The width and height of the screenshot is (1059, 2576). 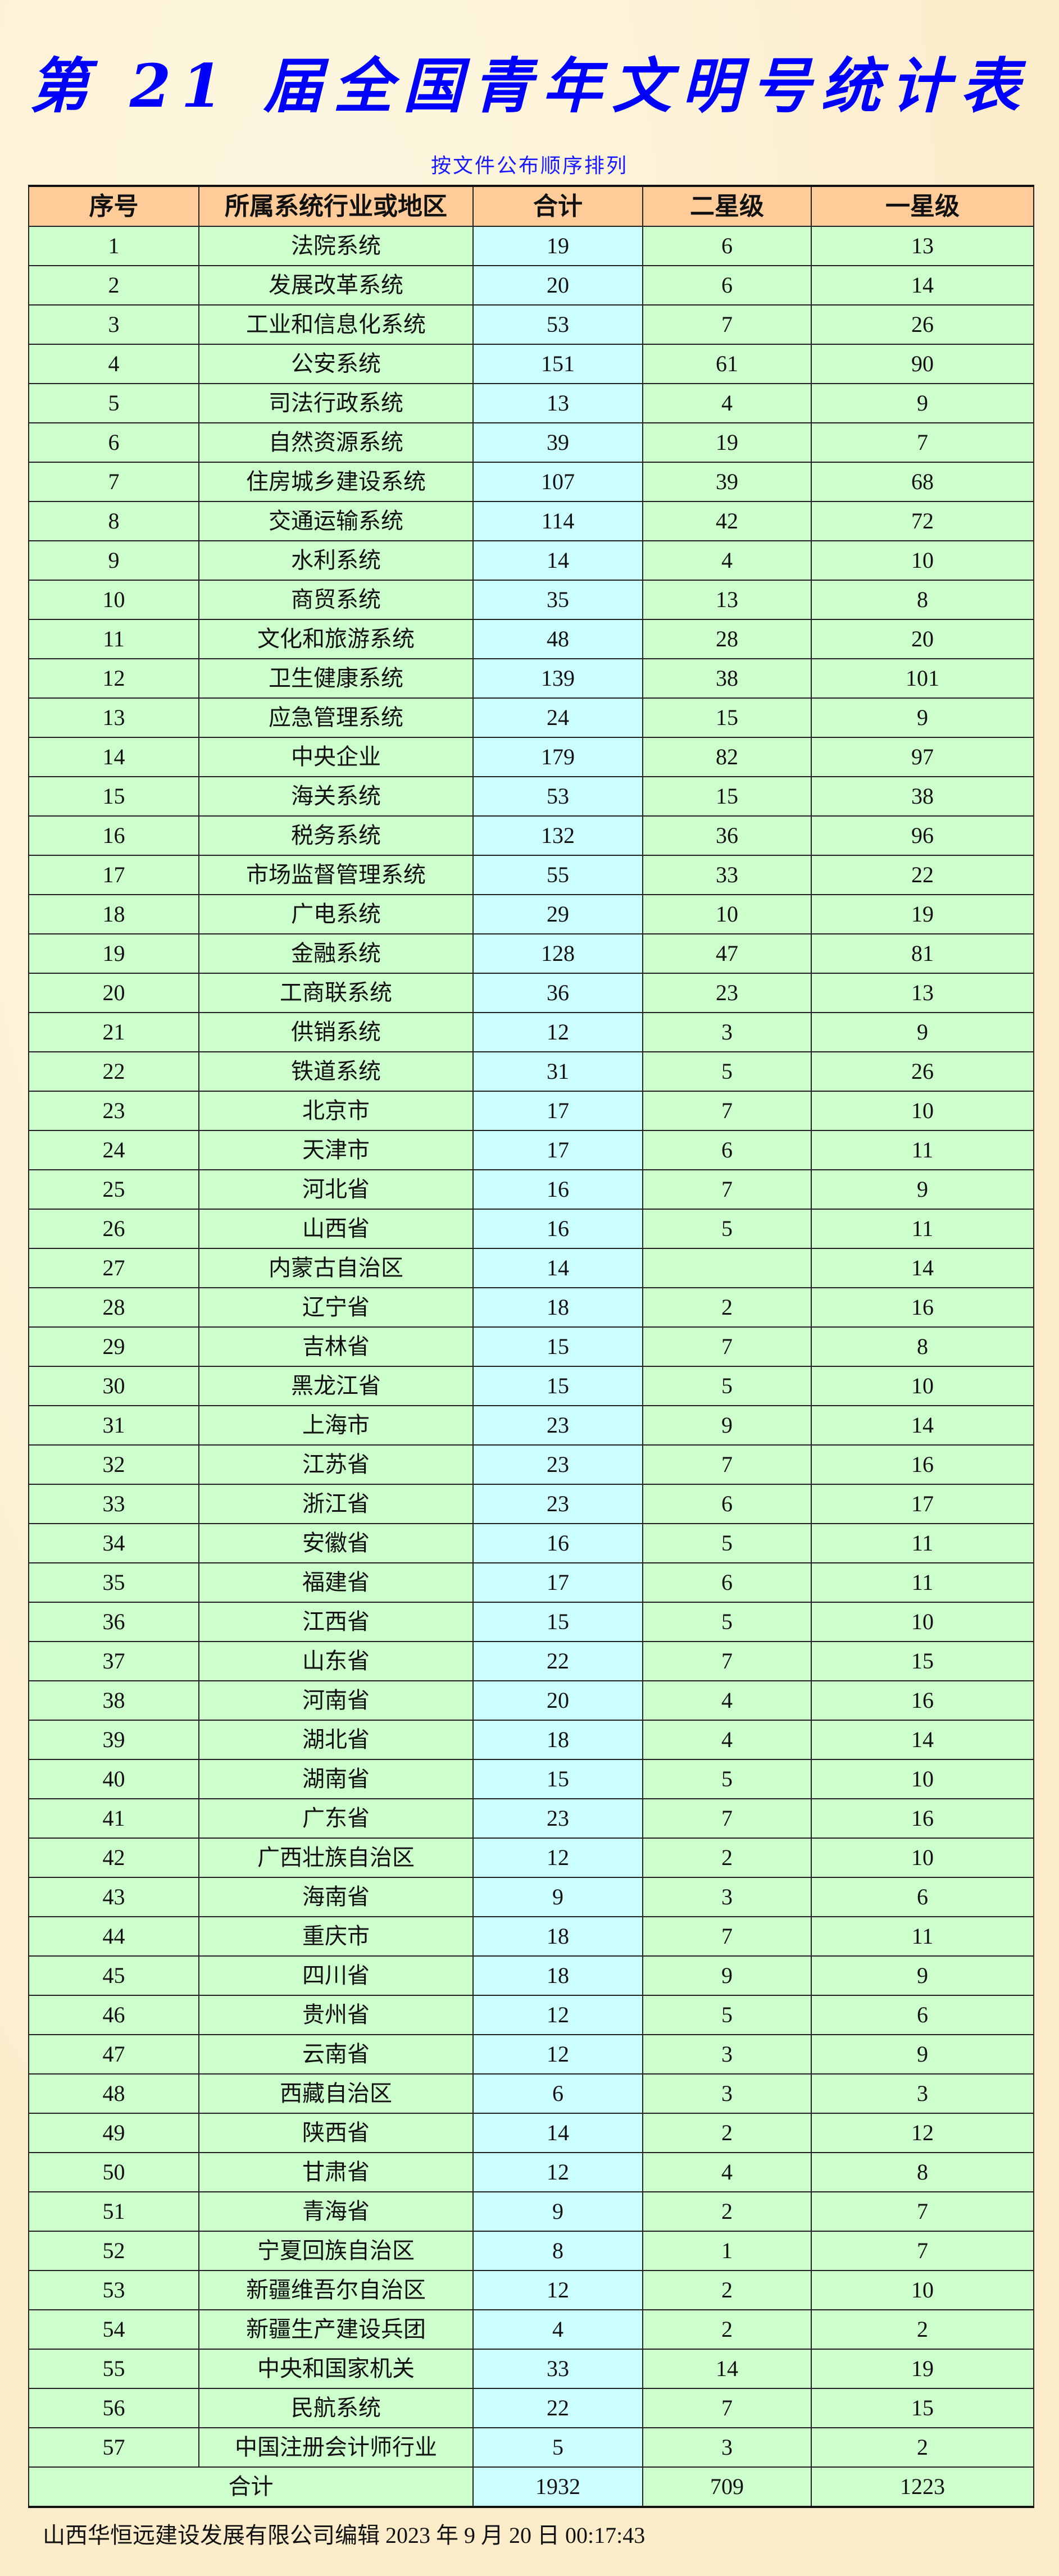 I want to click on cell-two-star: 39, so click(x=727, y=482).